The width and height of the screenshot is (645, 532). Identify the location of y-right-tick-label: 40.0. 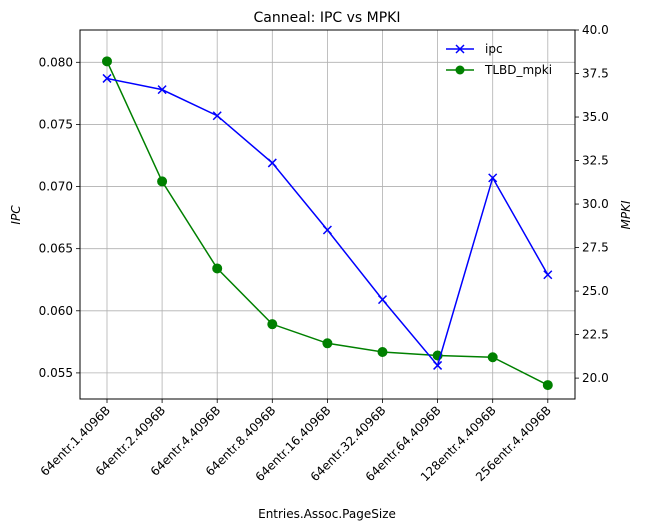
(595, 30).